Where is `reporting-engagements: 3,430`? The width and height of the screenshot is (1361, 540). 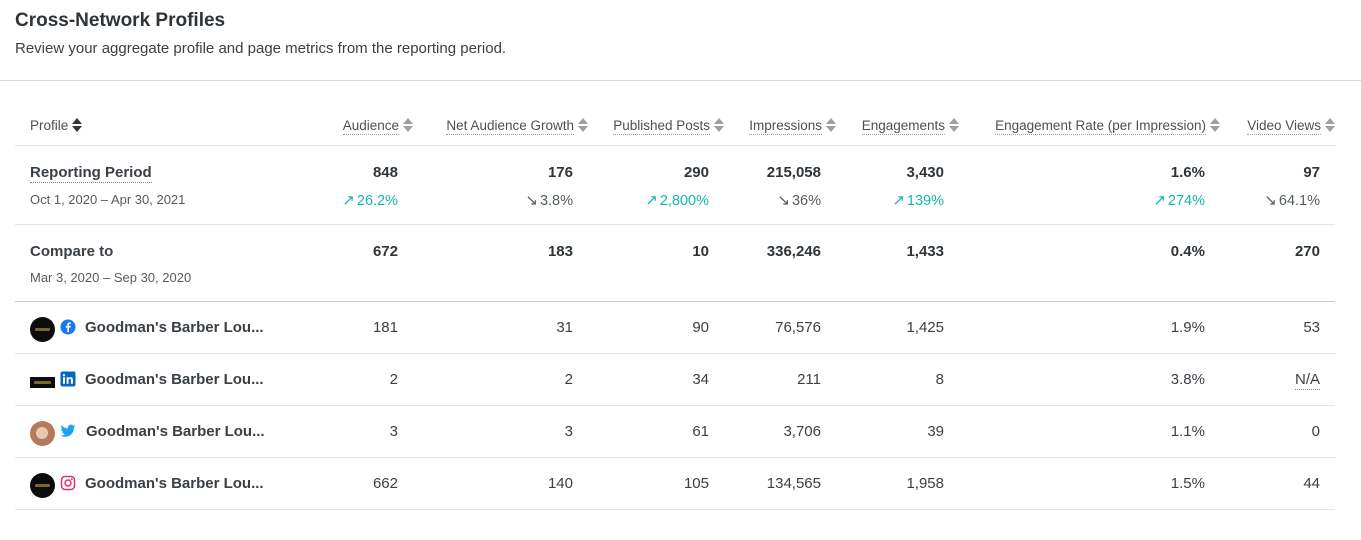 reporting-engagements: 3,430 is located at coordinates (925, 172).